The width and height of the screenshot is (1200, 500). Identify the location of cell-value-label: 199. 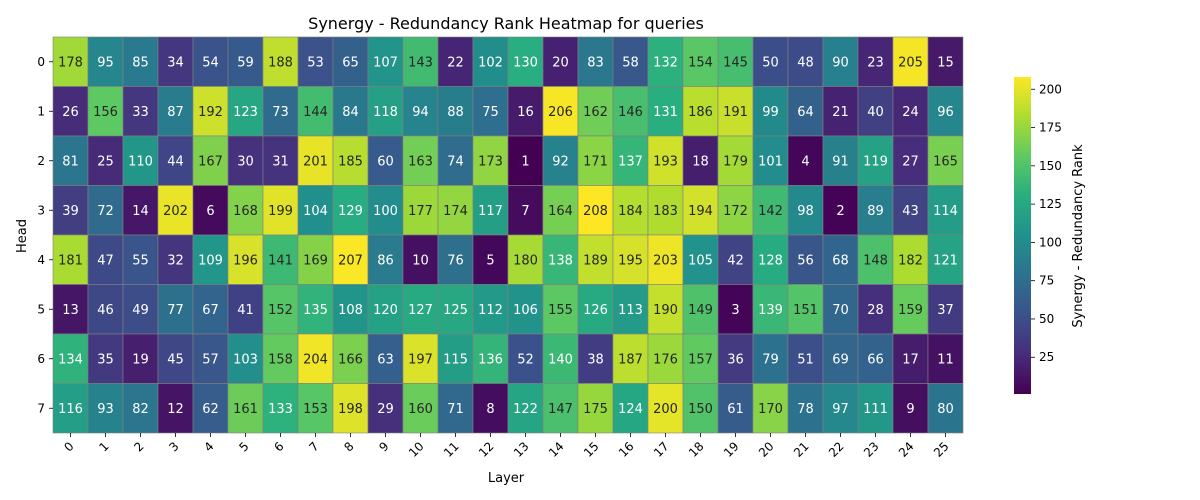
(280, 211).